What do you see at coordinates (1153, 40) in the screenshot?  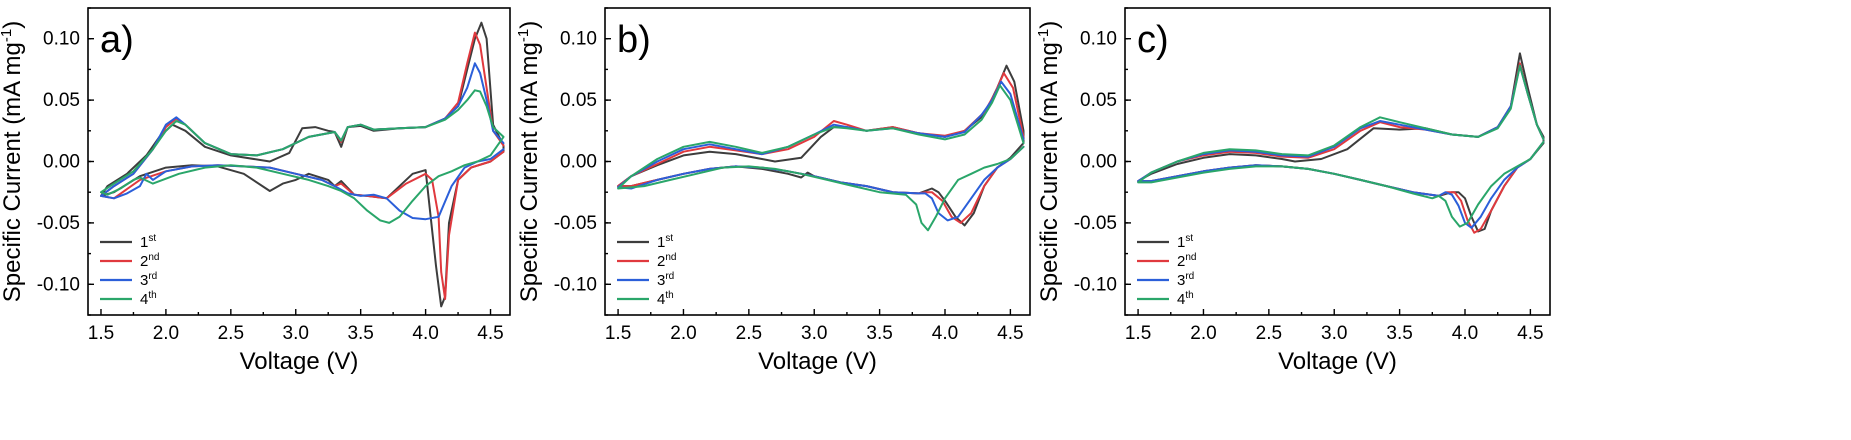 I see `panel-label: c)` at bounding box center [1153, 40].